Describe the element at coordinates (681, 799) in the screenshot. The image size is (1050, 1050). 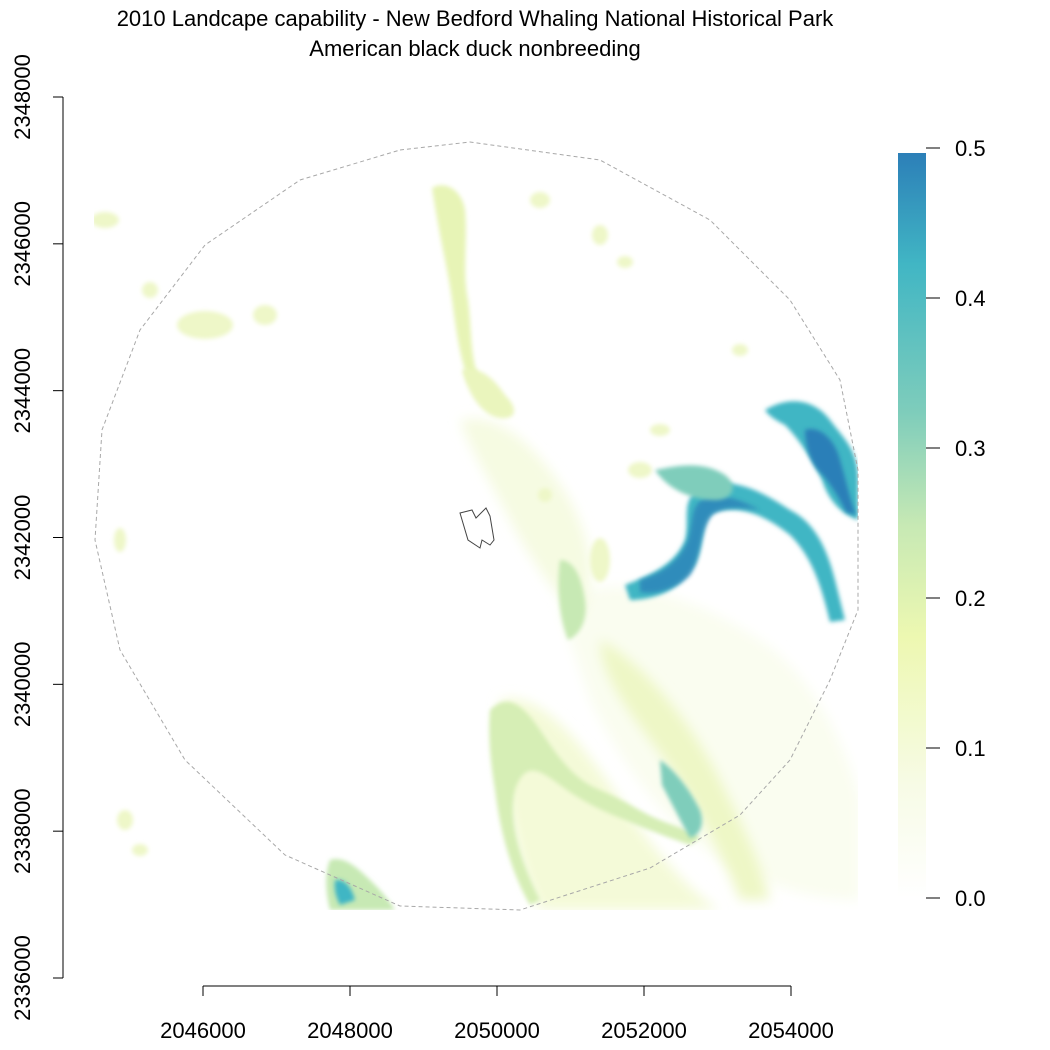
I see `south-shore-teal` at that location.